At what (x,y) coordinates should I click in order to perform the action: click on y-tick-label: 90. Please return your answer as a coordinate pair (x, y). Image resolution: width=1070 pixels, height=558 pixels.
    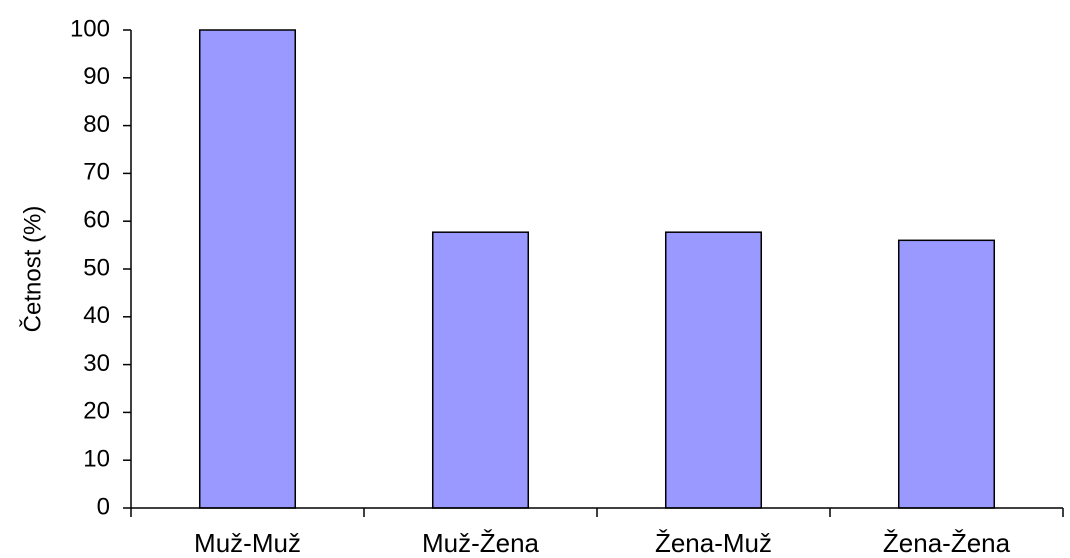
    Looking at the image, I should click on (96, 76).